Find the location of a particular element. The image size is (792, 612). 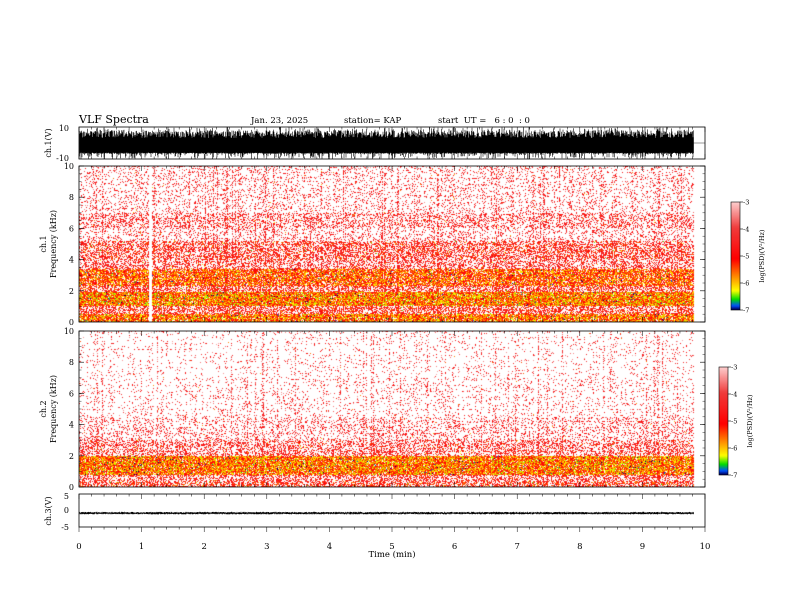

ch2-colorbar-ticks: -3 -4 -5 -6 -7 is located at coordinates (732, 422).